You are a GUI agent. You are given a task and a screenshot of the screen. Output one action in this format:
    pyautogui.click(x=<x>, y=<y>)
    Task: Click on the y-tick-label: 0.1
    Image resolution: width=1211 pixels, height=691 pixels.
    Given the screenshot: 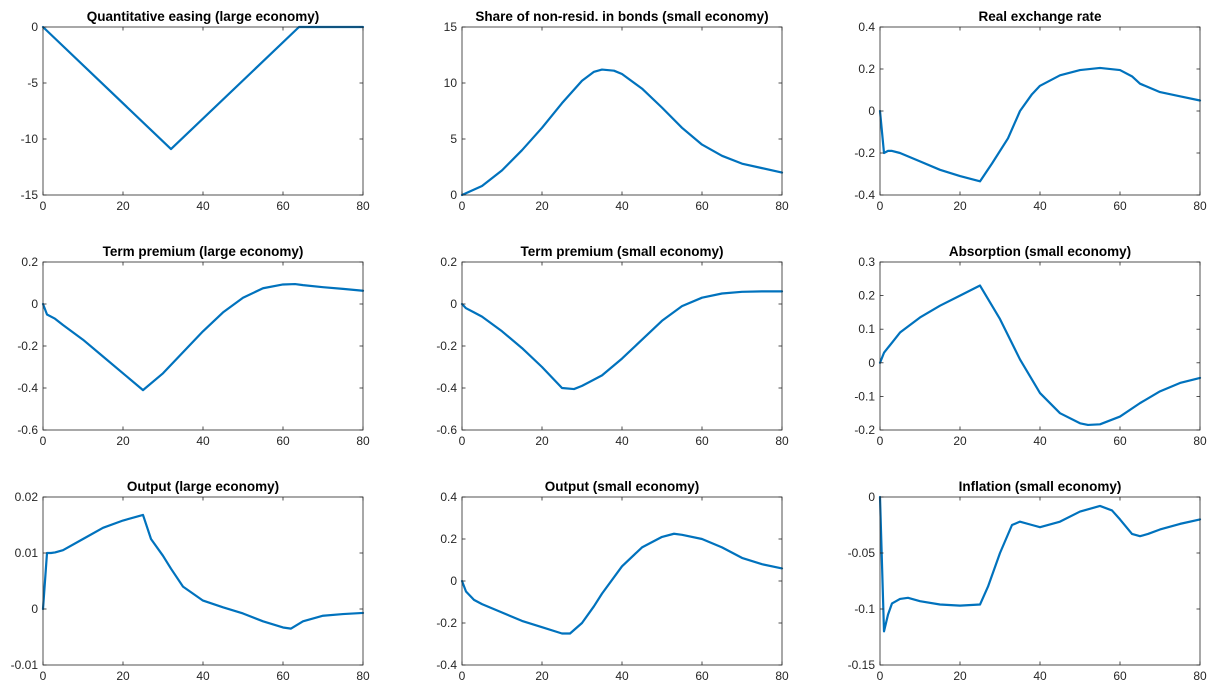 What is the action you would take?
    pyautogui.click(x=866, y=329)
    